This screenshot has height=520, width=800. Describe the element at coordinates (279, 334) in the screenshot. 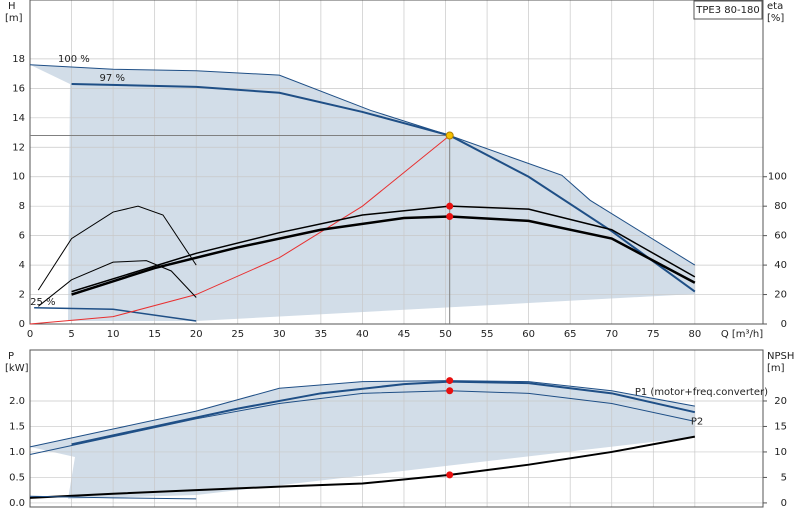

I see `x-tick-label: 30` at that location.